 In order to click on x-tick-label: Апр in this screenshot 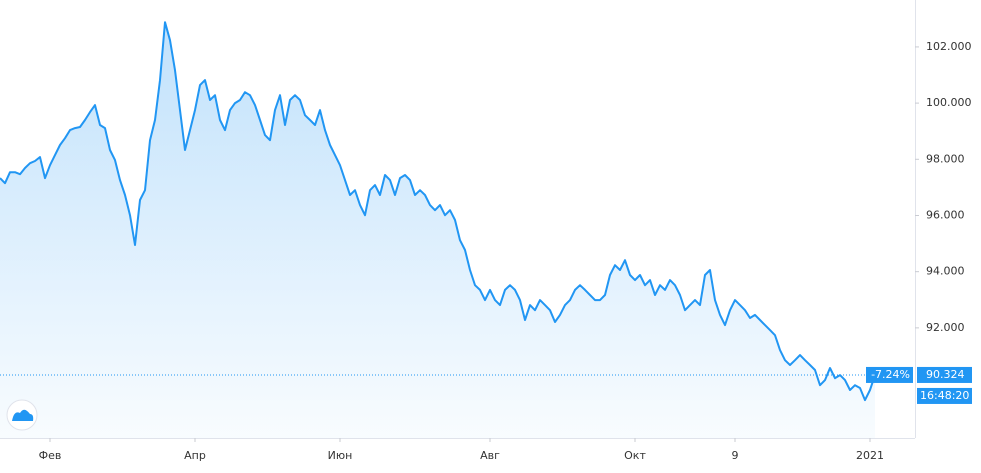, I will do `click(195, 455)`.